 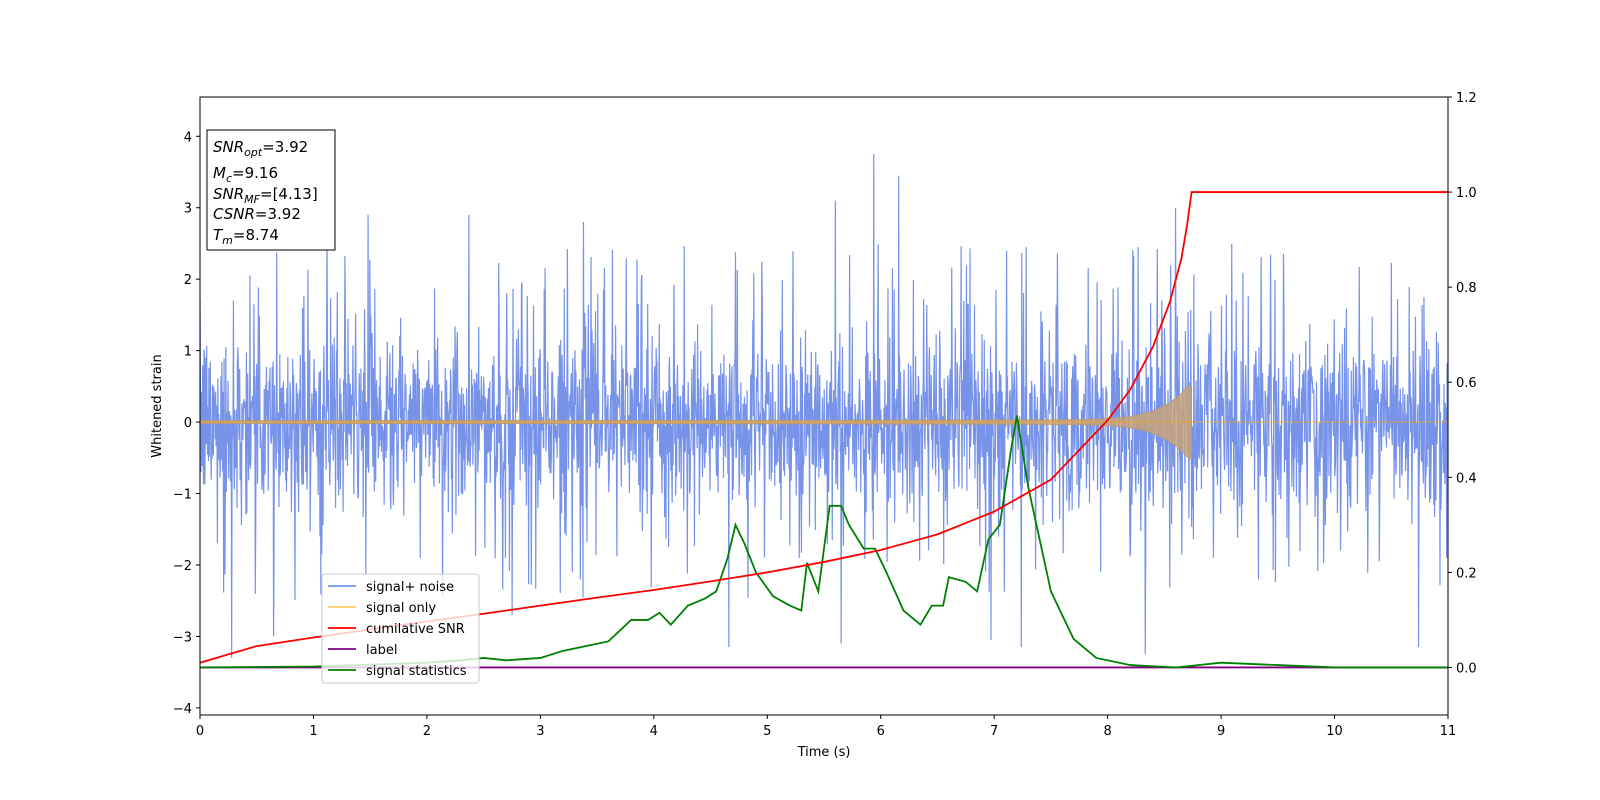 What do you see at coordinates (218, 235) in the screenshot?
I see `info-line-symbol: T` at bounding box center [218, 235].